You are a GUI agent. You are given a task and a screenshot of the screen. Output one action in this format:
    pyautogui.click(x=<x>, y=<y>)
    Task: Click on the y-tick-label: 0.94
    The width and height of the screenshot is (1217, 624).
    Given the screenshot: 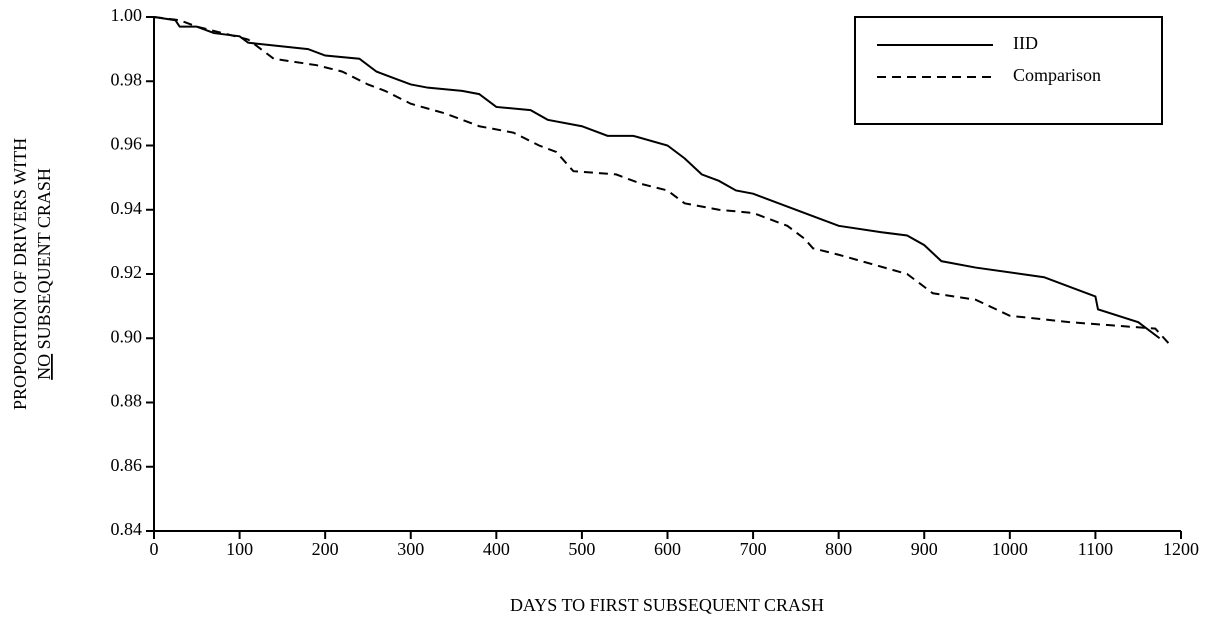 What is the action you would take?
    pyautogui.click(x=127, y=208)
    